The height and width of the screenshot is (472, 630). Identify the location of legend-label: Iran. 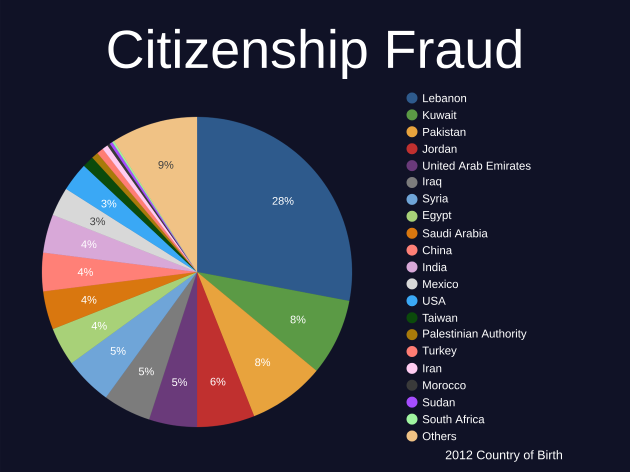
(432, 368).